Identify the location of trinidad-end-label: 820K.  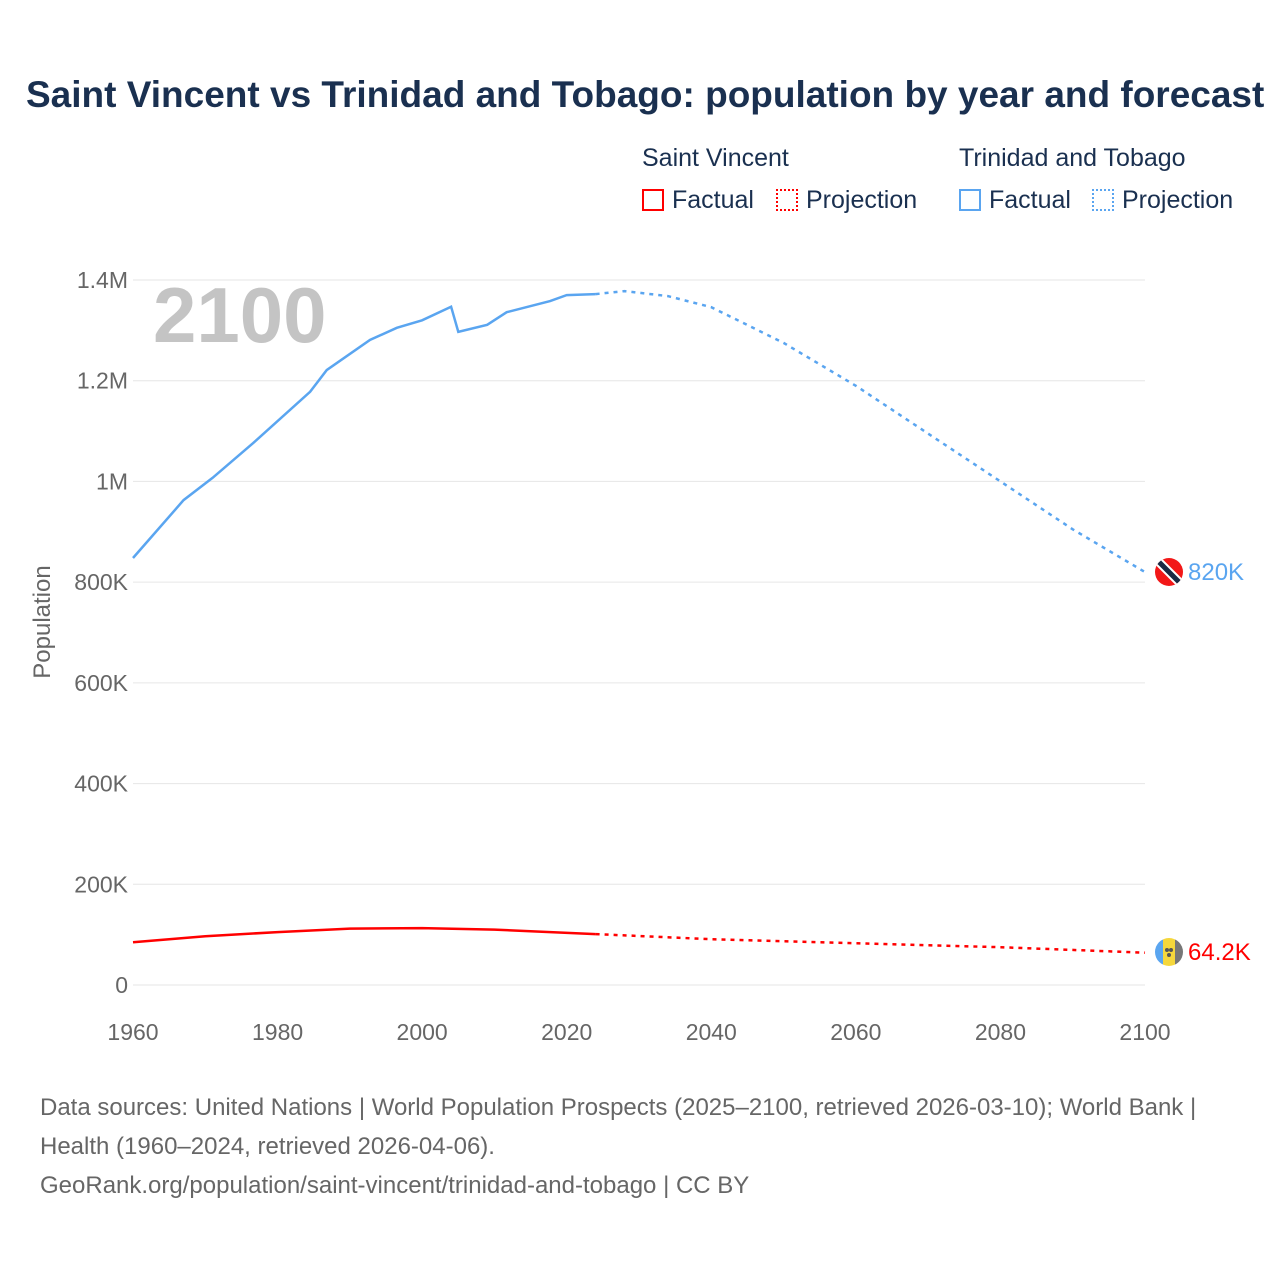
(1216, 572).